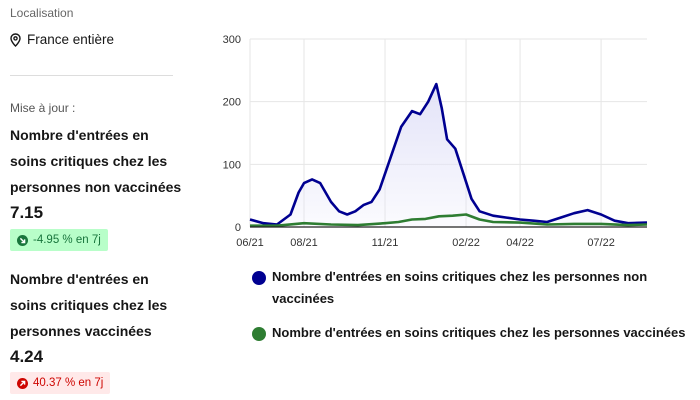 This screenshot has width=700, height=400. Describe the element at coordinates (449, 220) in the screenshot. I see `series-line-vaccinated` at that location.